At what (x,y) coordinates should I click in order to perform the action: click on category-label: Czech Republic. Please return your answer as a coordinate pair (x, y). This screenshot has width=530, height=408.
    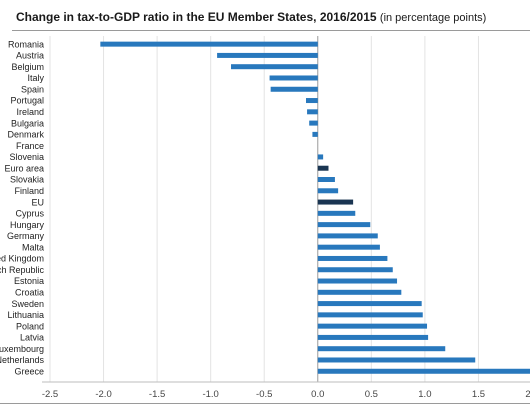
    Looking at the image, I should click on (22, 270).